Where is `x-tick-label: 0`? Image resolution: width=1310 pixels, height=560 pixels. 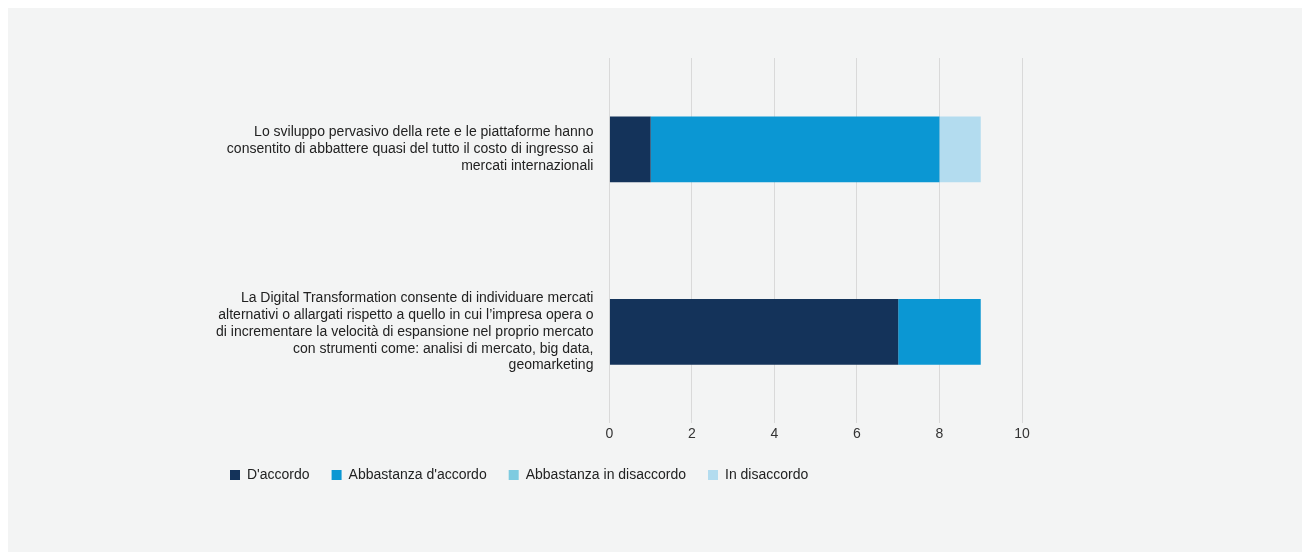 x-tick-label: 0 is located at coordinates (609, 433).